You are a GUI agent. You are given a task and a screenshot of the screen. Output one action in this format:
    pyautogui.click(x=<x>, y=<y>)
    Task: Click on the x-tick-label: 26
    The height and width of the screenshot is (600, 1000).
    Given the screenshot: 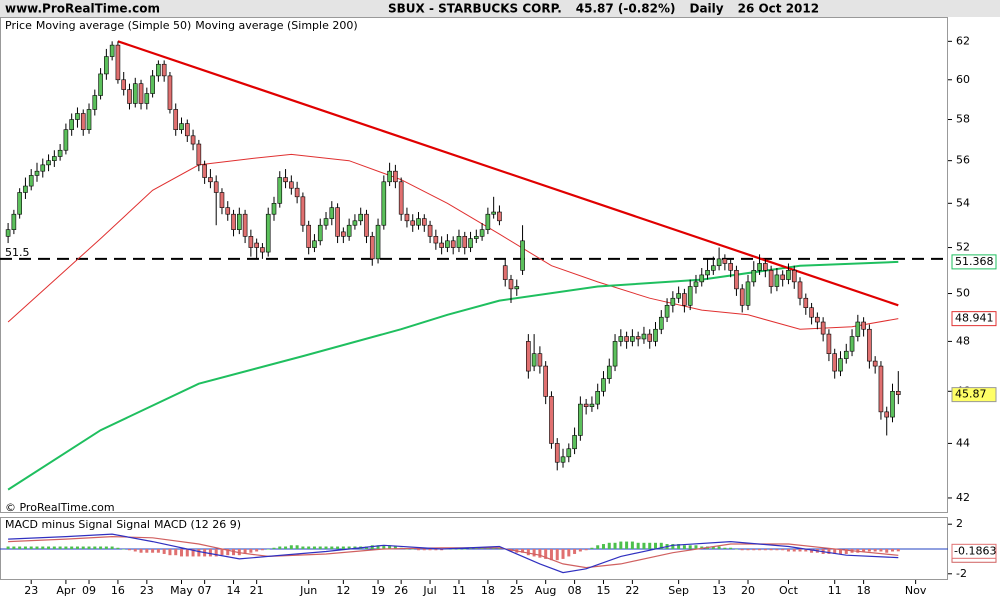 What is the action you would take?
    pyautogui.click(x=401, y=590)
    